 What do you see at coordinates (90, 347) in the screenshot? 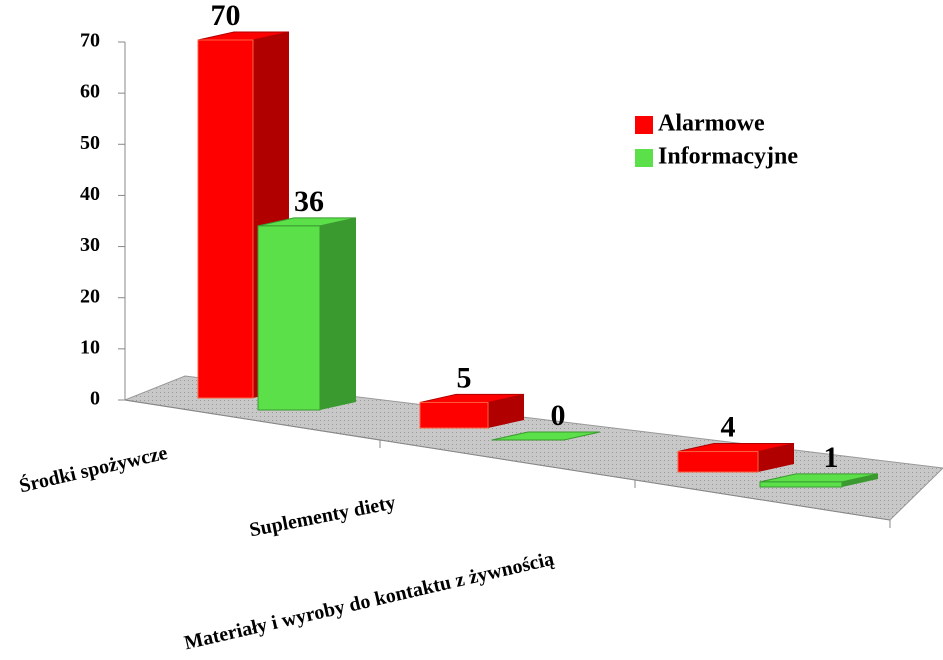
I see `y-tick-label: 10` at bounding box center [90, 347].